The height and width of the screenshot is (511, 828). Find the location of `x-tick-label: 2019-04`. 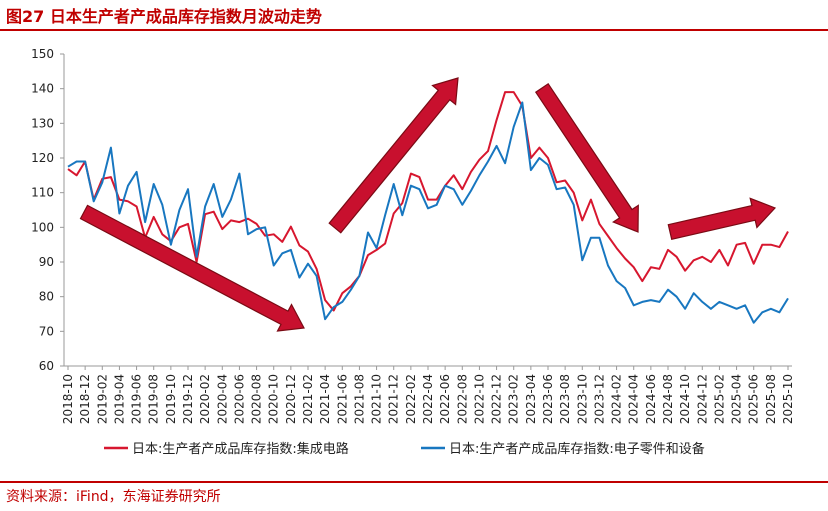

x-tick-label: 2019-04 is located at coordinates (119, 399).